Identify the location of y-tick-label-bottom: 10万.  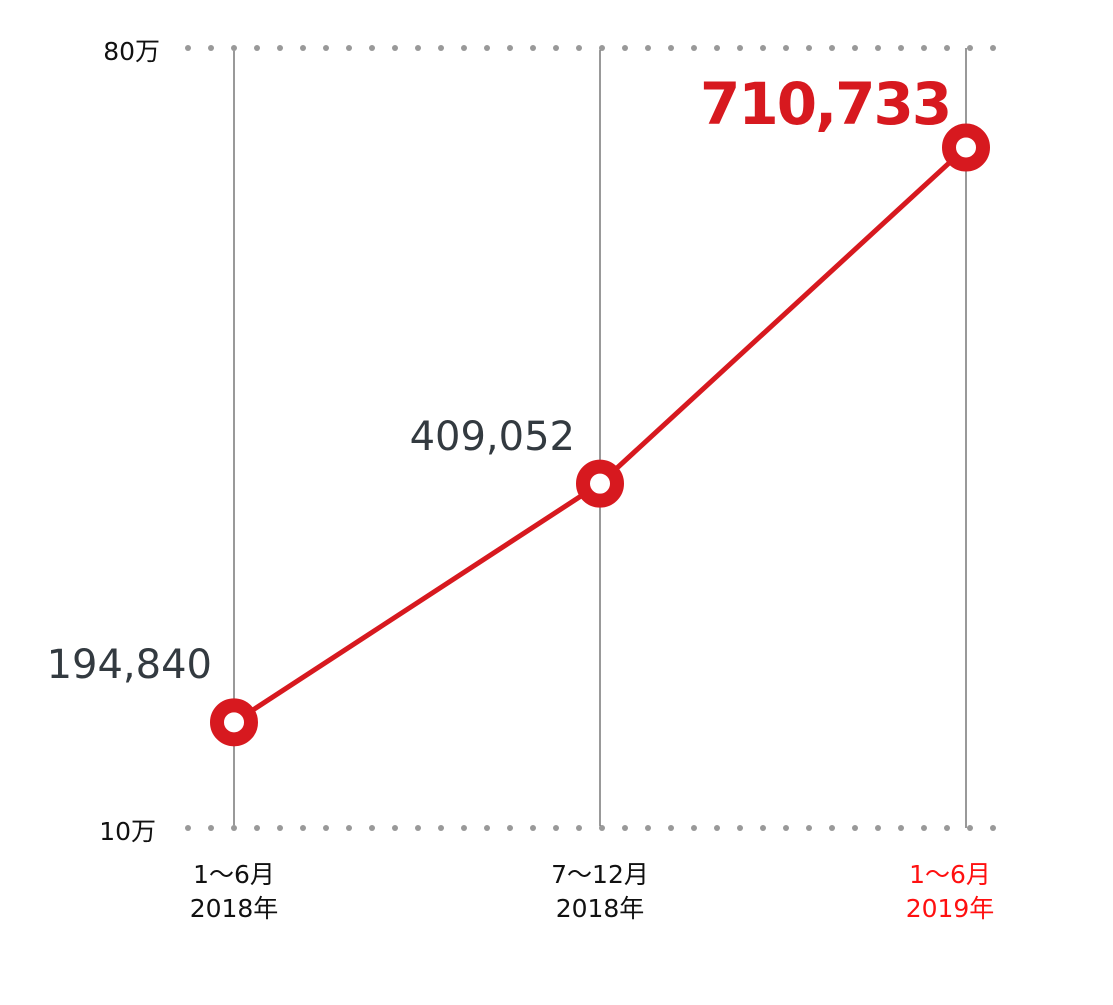
(127, 831).